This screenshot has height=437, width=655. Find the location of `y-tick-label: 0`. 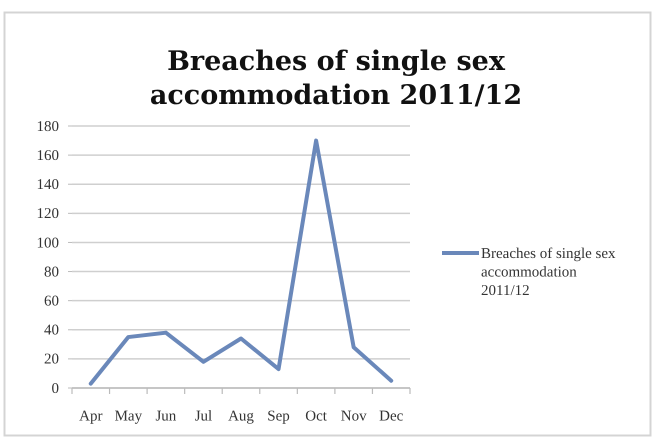

y-tick-label: 0 is located at coordinates (55, 388).